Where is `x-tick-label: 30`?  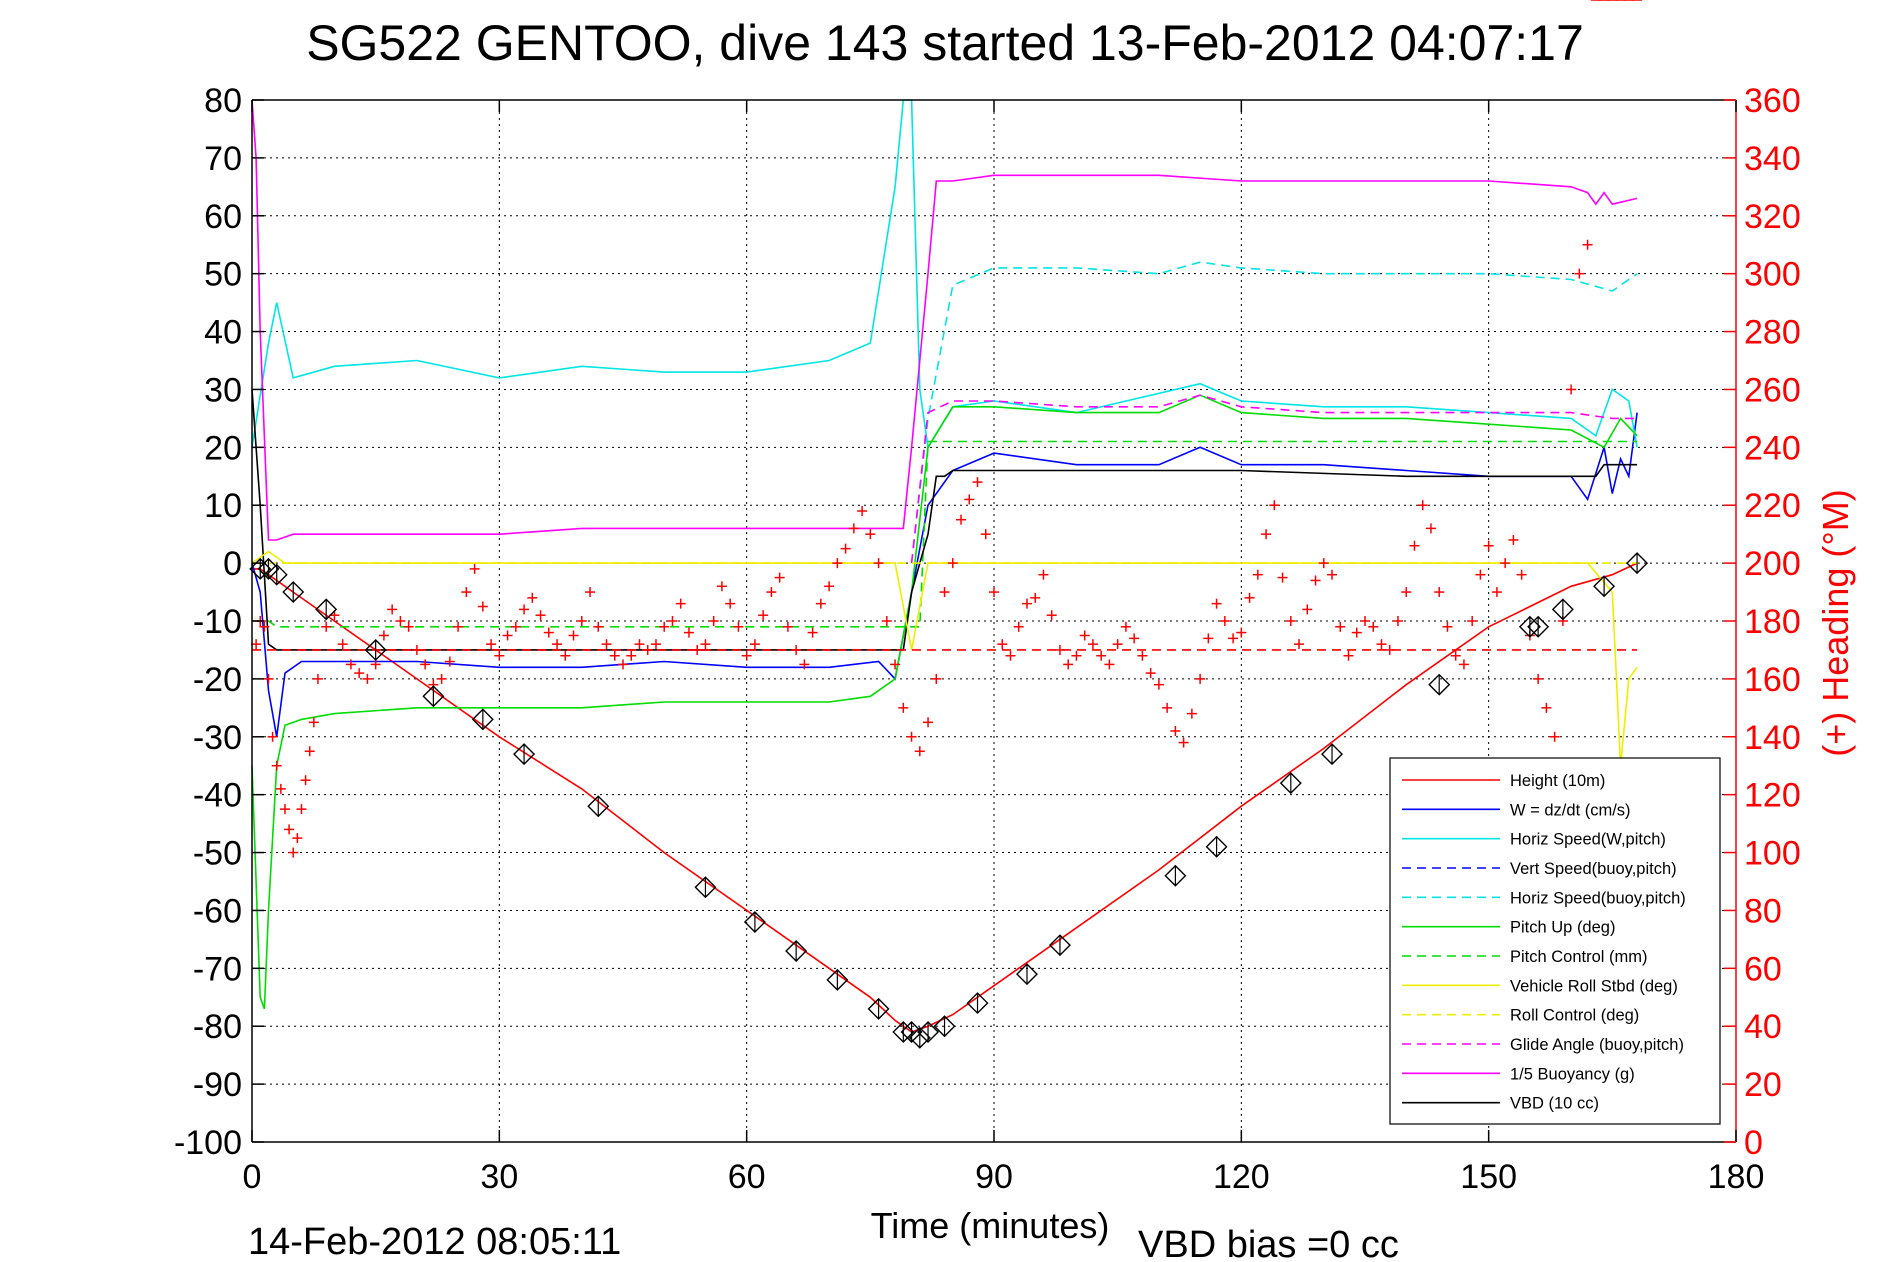
x-tick-label: 30 is located at coordinates (499, 1177).